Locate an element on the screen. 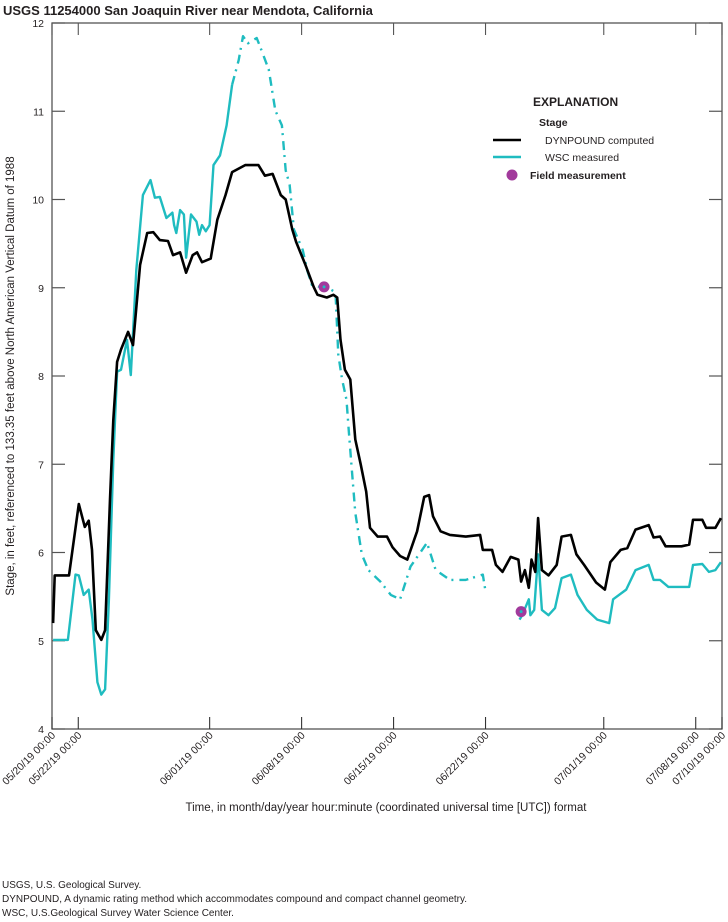  y-tick-label: 12 is located at coordinates (38, 24).